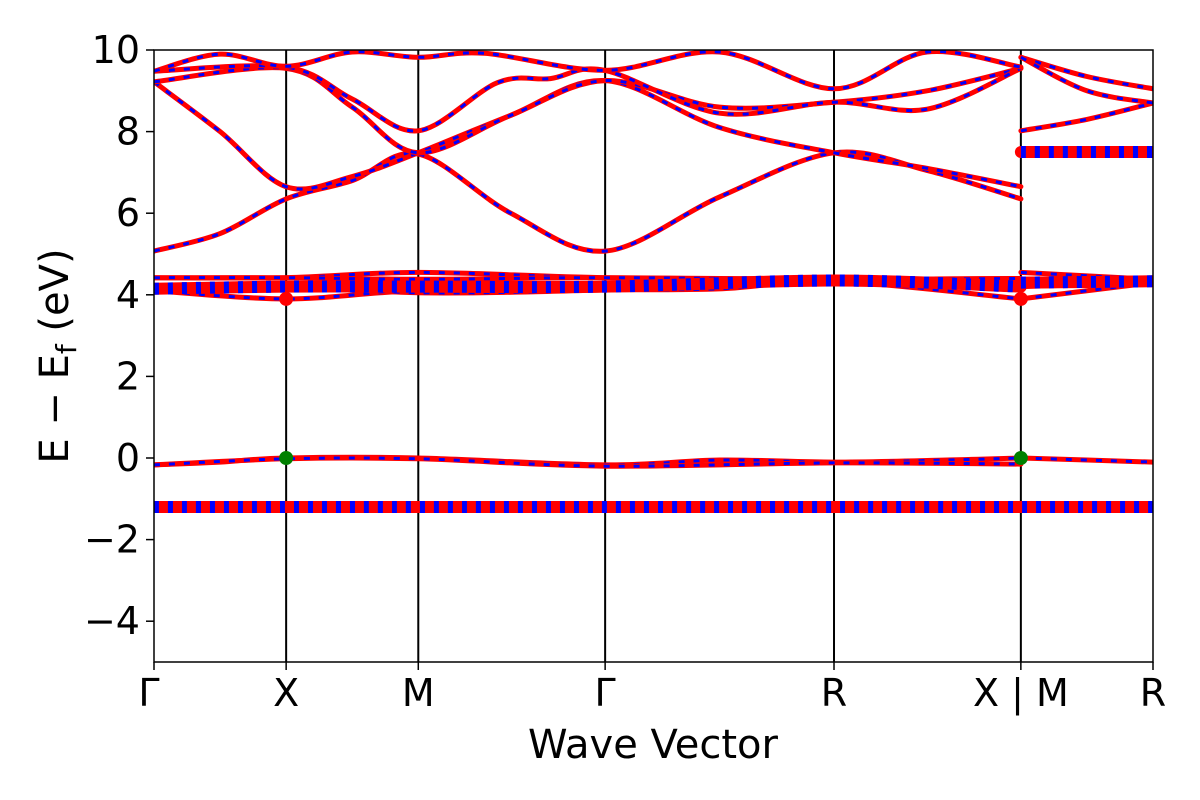  What do you see at coordinates (128, 132) in the screenshot?
I see `y-tick-label-6: 8` at bounding box center [128, 132].